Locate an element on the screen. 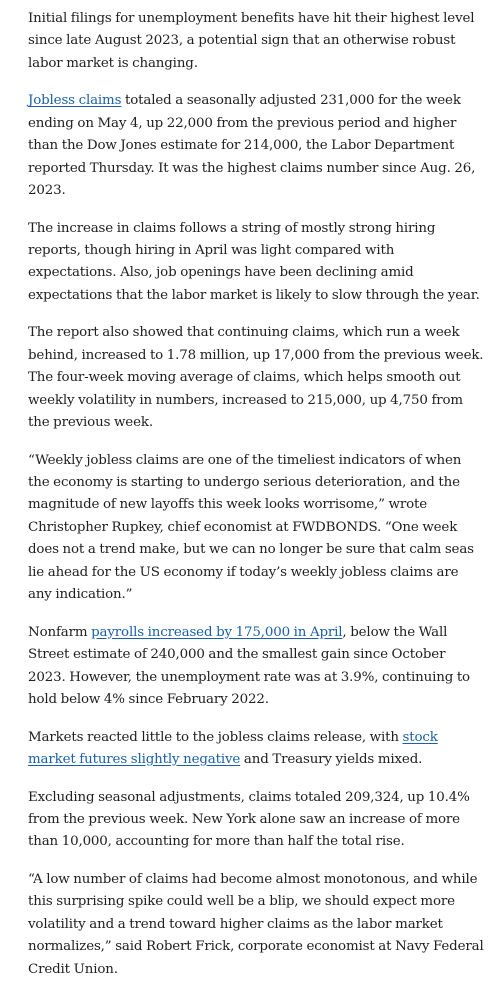  paragraph-text: and Treasury yields mixed. is located at coordinates (331, 759).